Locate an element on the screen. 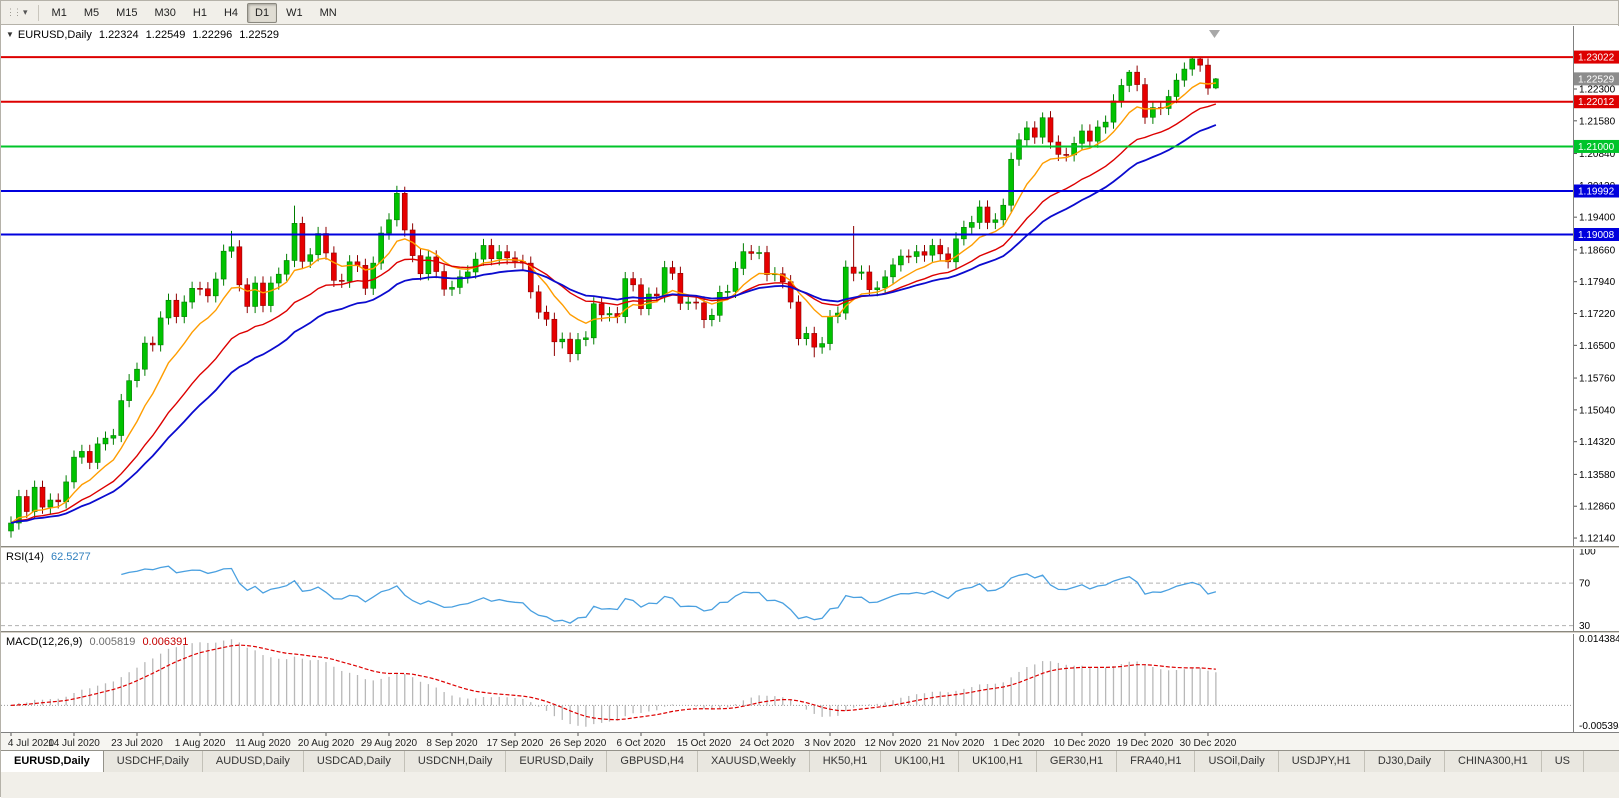  svg-text: 1 Aug 2020 is located at coordinates (200, 743).